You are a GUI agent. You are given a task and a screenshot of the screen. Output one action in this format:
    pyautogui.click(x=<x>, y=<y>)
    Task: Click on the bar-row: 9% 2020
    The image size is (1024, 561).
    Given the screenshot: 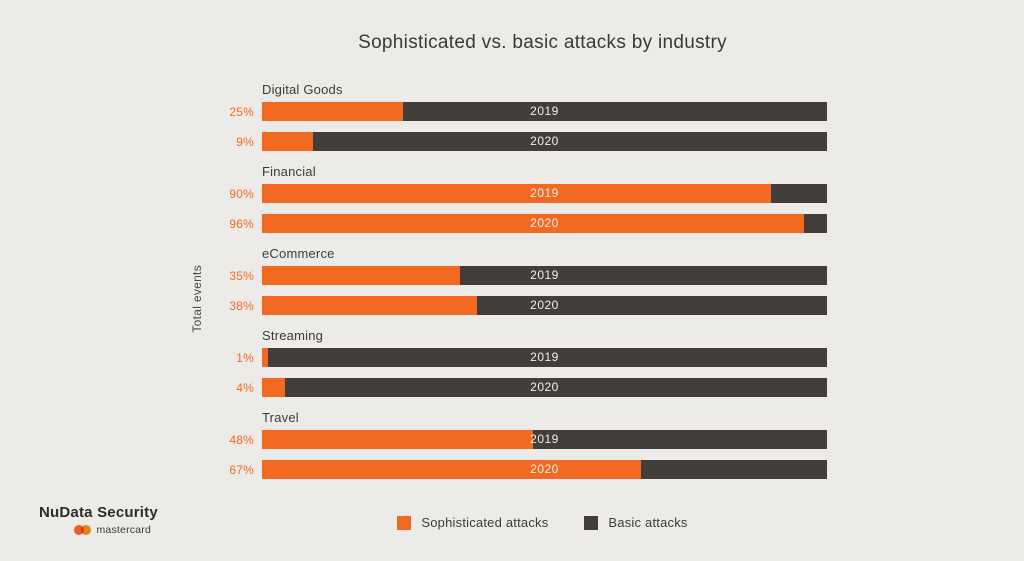 What is the action you would take?
    pyautogui.click(x=516, y=141)
    